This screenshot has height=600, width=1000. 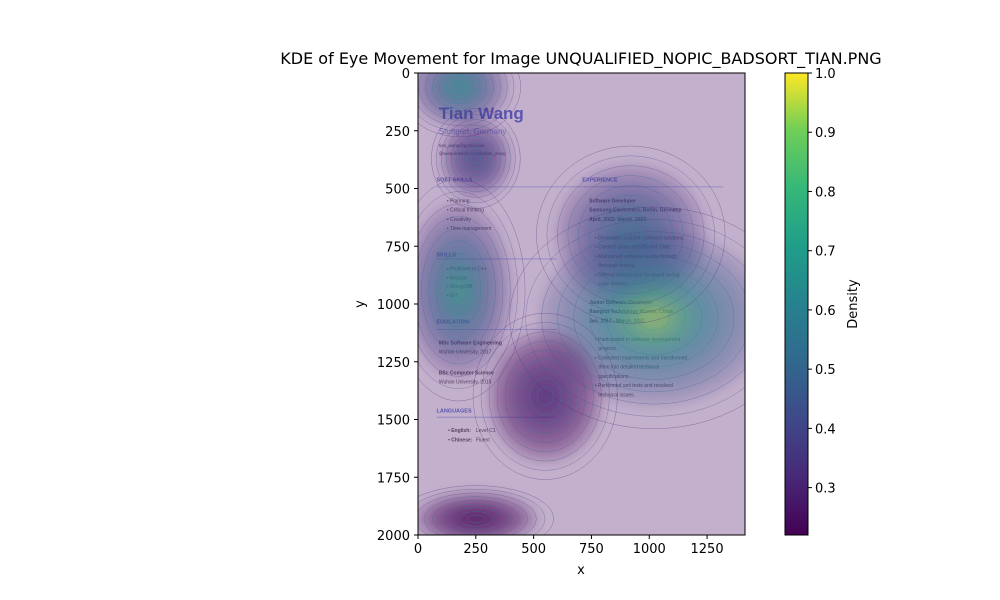 What do you see at coordinates (581, 570) in the screenshot?
I see `x-axis-label: x` at bounding box center [581, 570].